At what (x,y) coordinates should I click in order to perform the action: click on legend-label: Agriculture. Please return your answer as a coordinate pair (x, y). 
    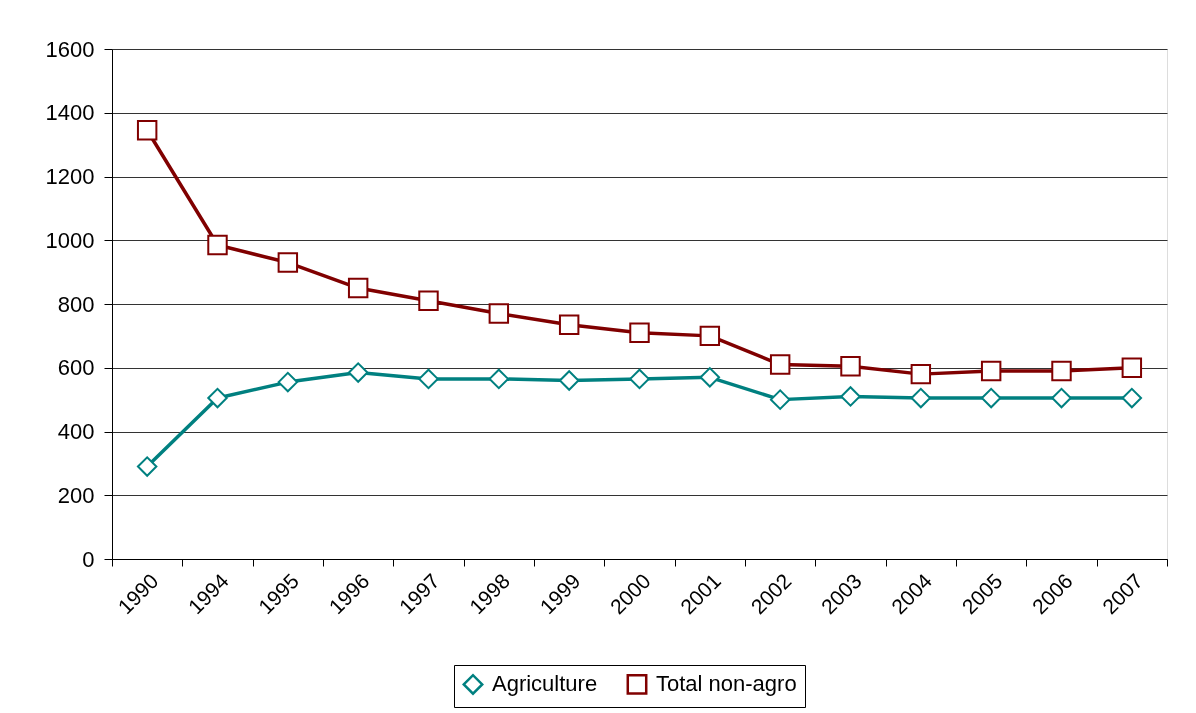
    Looking at the image, I should click on (545, 684).